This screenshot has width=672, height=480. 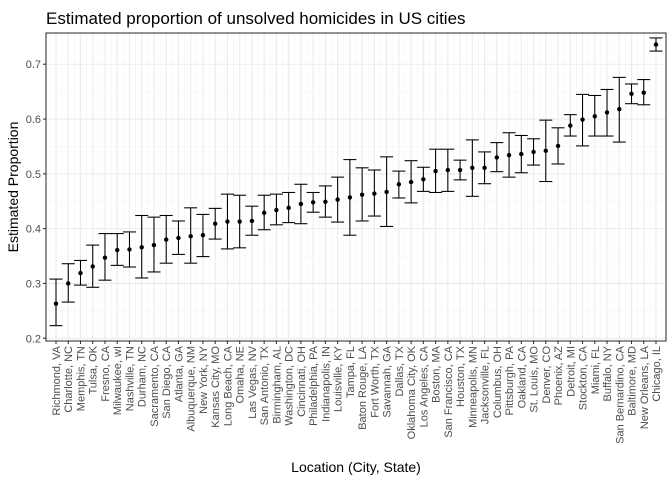 I want to click on x-tick-label: Omaha, NE, so click(x=241, y=374).